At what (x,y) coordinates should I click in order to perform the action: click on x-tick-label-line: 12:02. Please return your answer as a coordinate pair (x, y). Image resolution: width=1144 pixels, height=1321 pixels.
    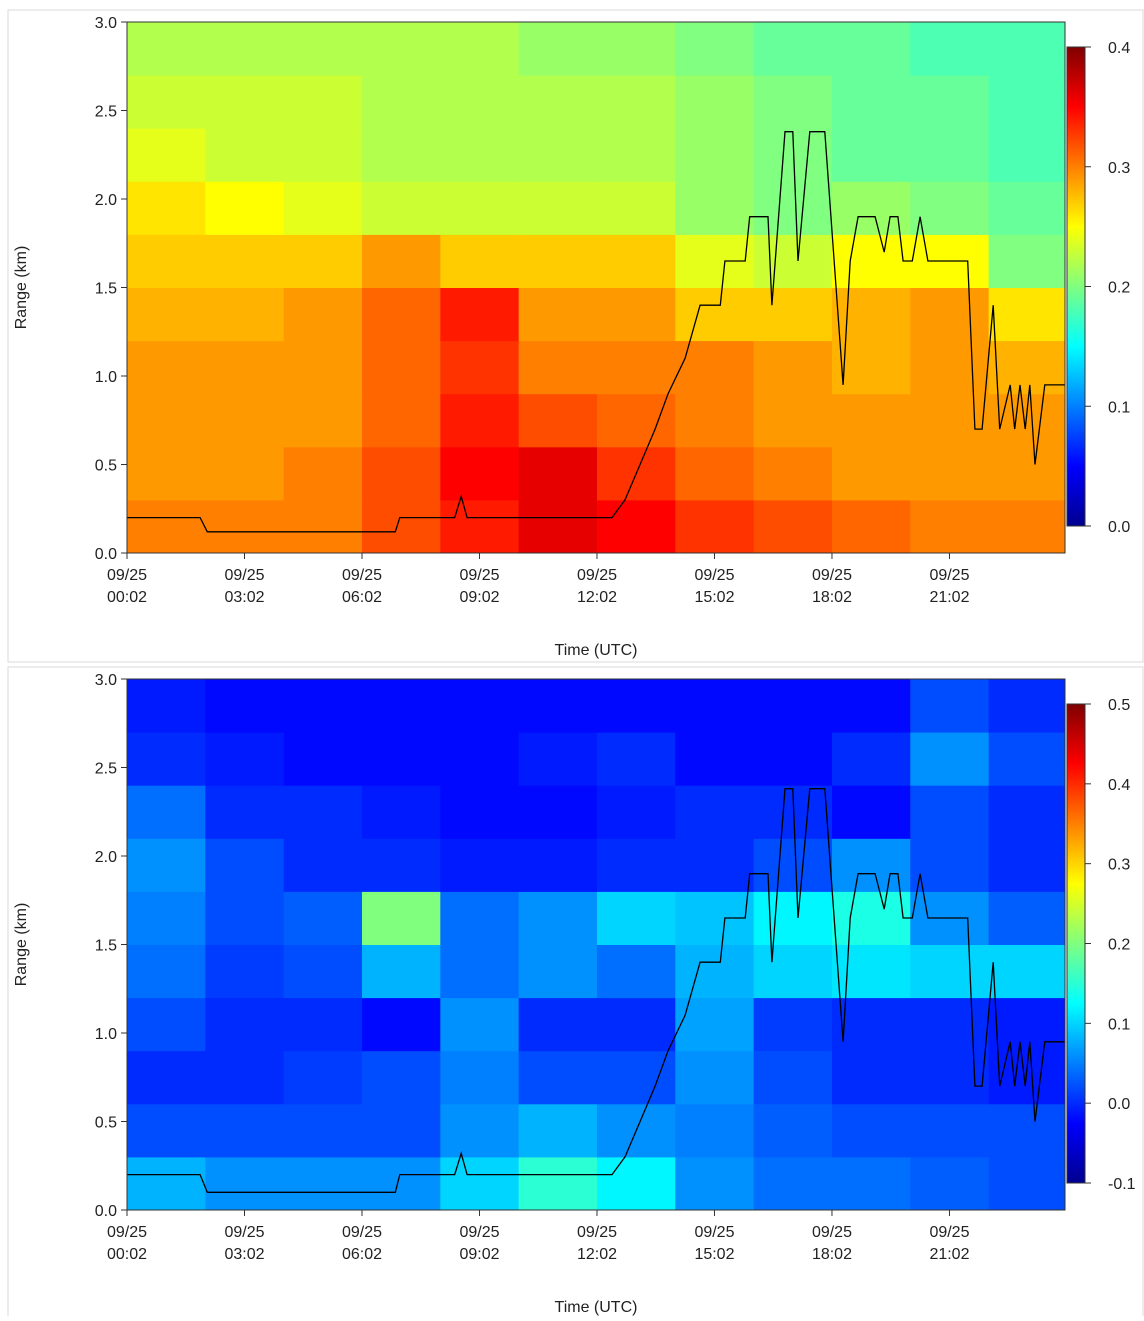
    Looking at the image, I should click on (597, 597).